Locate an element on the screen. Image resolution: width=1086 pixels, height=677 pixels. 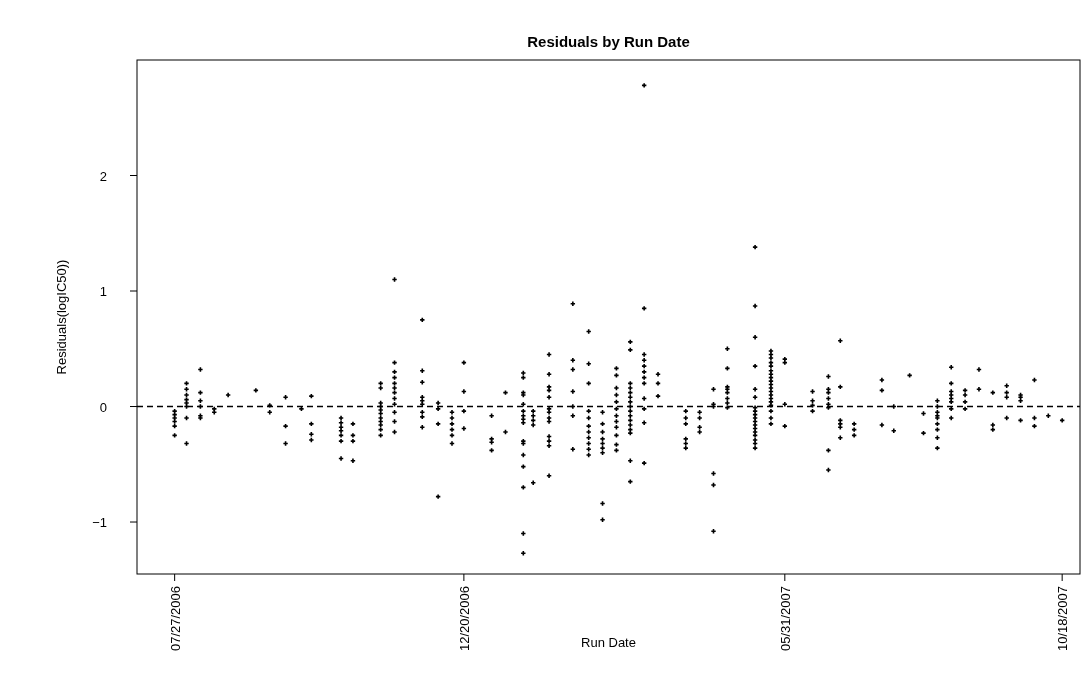
x-tick-label: 07/27/2006 is located at coordinates (175, 619).